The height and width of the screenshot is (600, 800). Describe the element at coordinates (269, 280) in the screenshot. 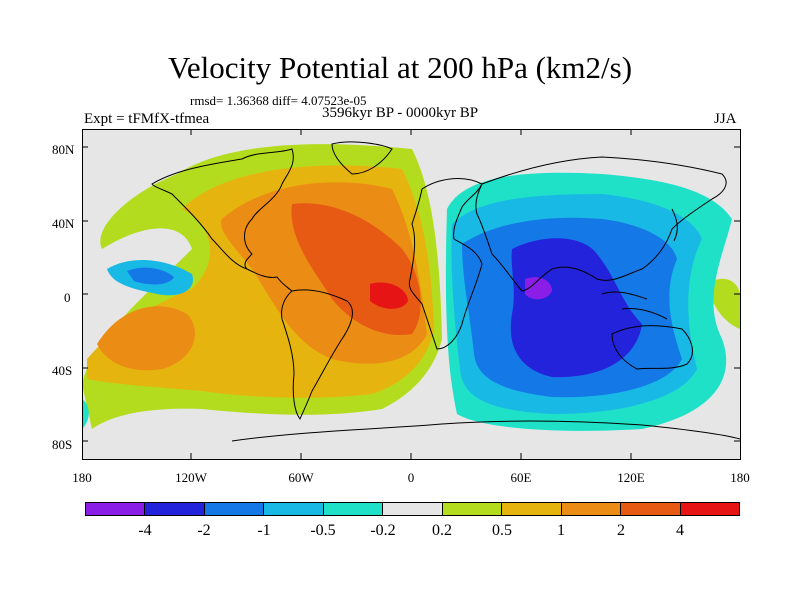

I see `coastline-central-america` at that location.